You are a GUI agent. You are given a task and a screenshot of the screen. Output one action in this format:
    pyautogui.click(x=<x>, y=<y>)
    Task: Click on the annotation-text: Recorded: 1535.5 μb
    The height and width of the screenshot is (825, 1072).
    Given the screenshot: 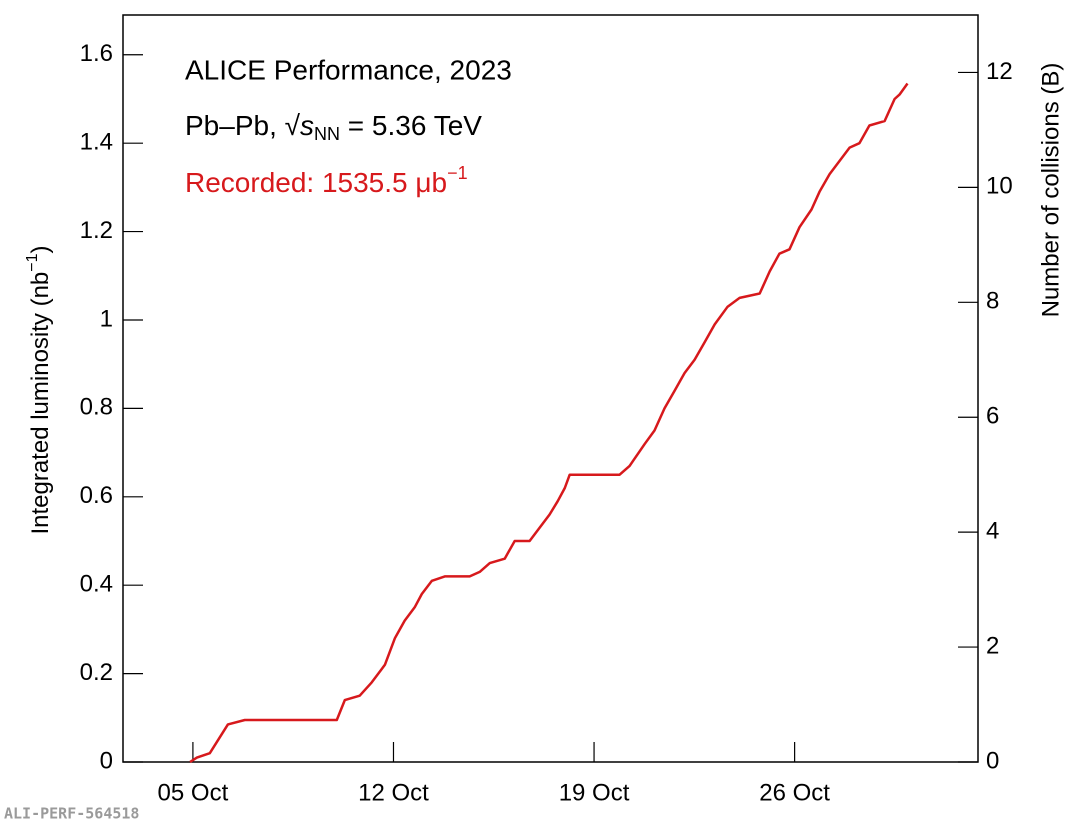 What is the action you would take?
    pyautogui.click(x=316, y=182)
    